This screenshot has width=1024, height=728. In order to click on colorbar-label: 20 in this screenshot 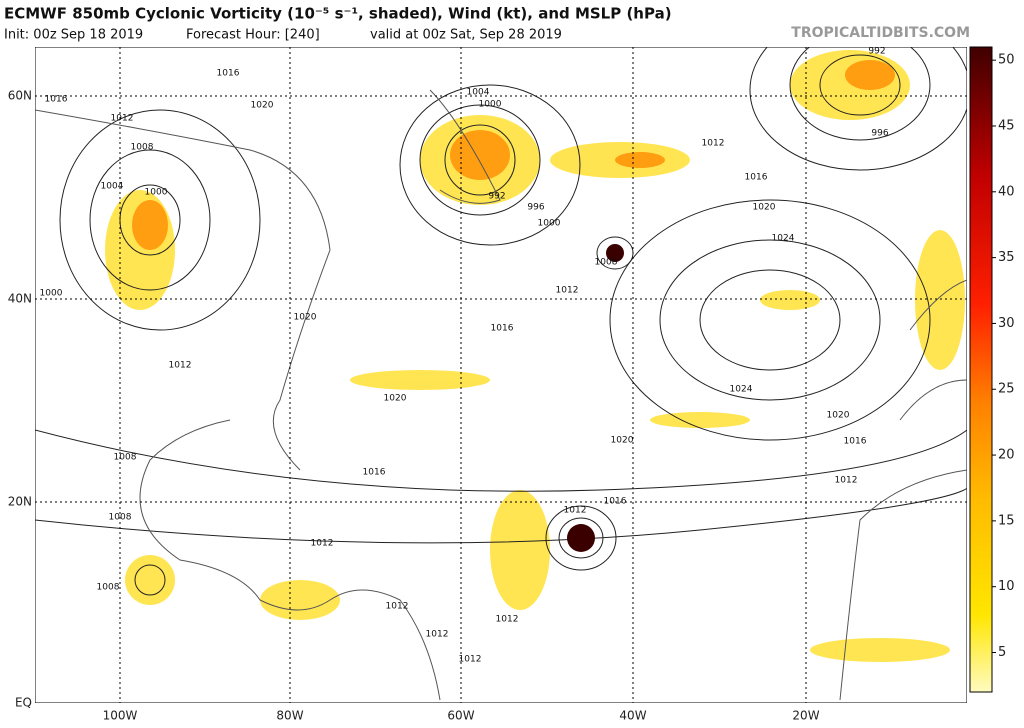, I will do `click(1006, 455)`.